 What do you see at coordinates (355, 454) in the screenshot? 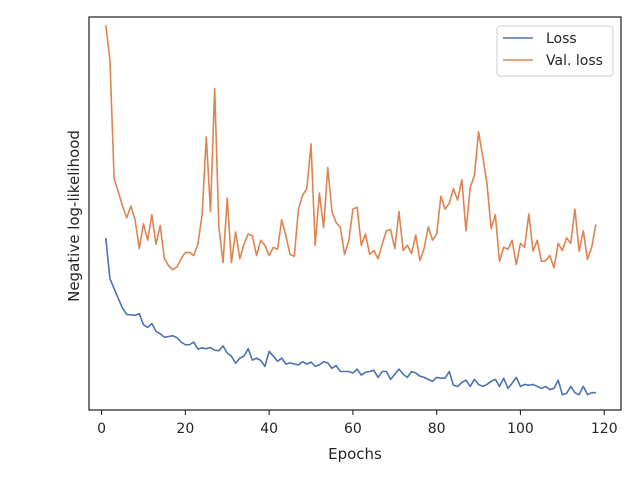
I see `x-axis-label: Epochs` at bounding box center [355, 454].